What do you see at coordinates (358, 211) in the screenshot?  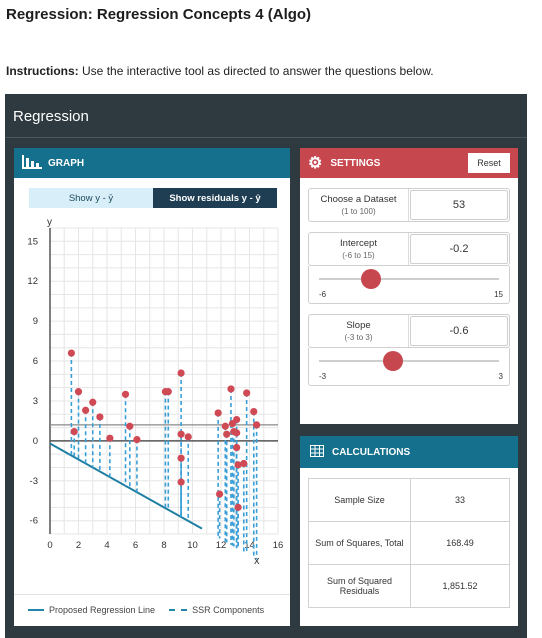 I see `dataset-range: (1 to 100)` at bounding box center [358, 211].